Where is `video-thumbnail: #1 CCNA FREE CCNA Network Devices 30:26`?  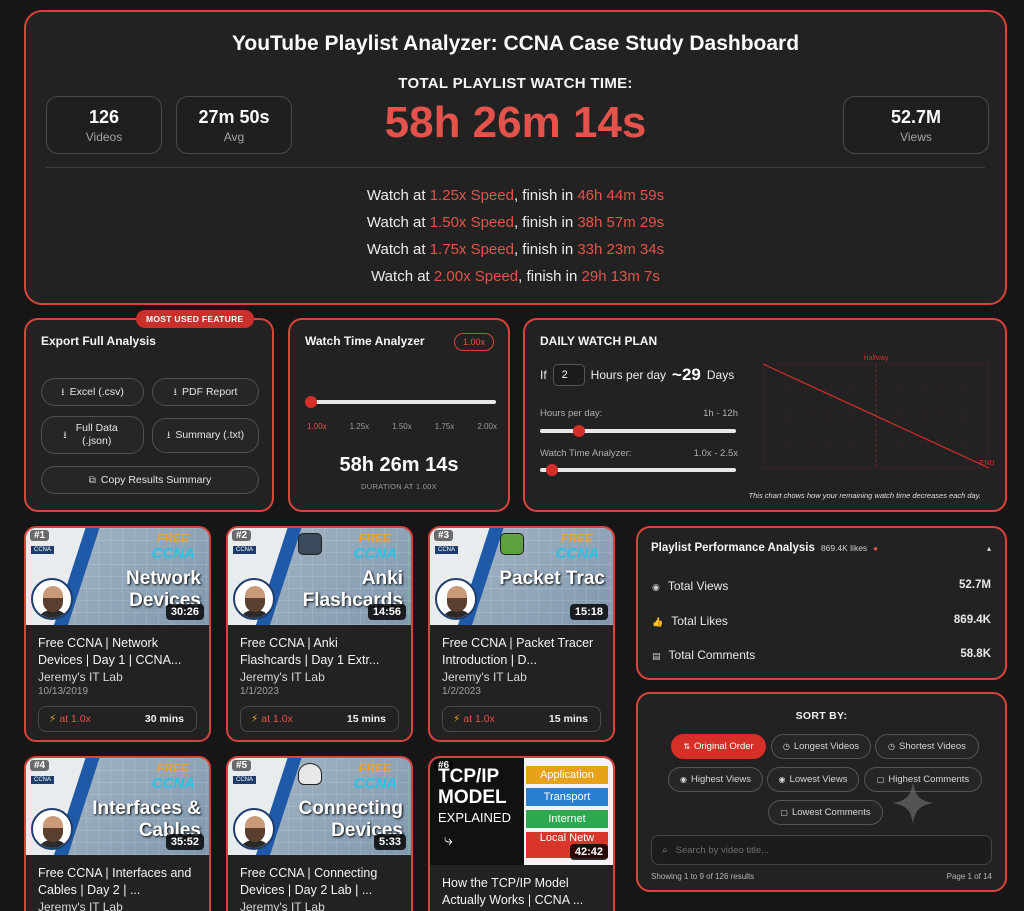 video-thumbnail: #1 CCNA FREE CCNA Network Devices 30:26 is located at coordinates (117, 576).